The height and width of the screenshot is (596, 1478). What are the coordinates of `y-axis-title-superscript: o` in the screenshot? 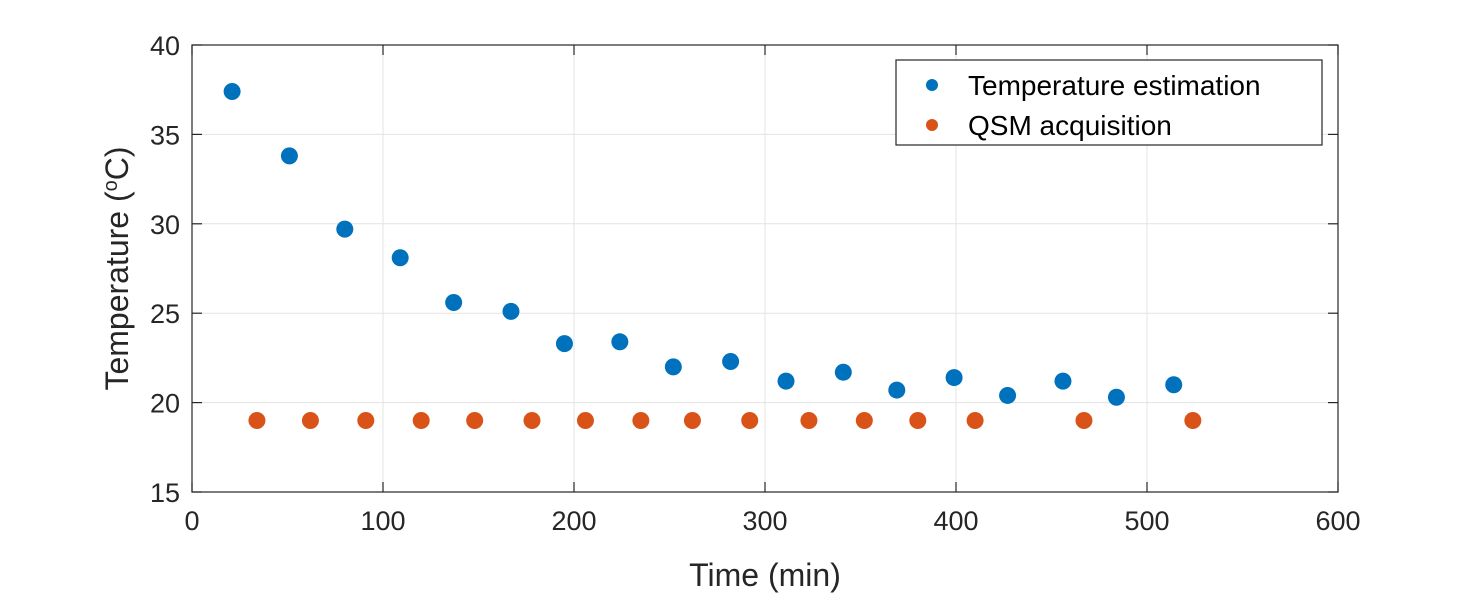 It's located at (111, 185).